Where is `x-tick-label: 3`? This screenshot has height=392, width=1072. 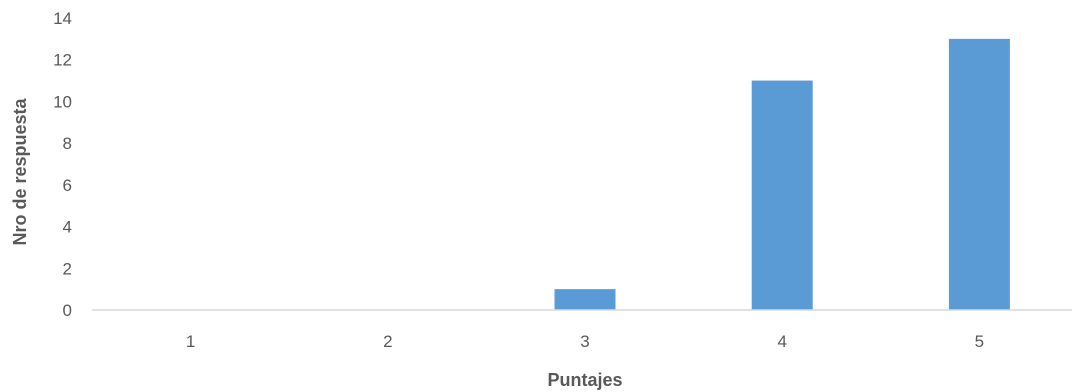 x-tick-label: 3 is located at coordinates (584, 341).